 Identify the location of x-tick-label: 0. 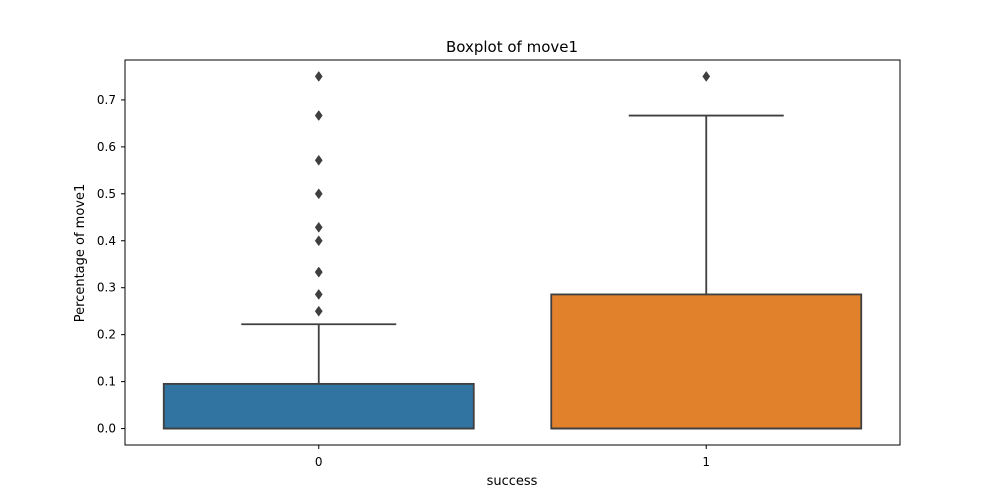
(319, 462).